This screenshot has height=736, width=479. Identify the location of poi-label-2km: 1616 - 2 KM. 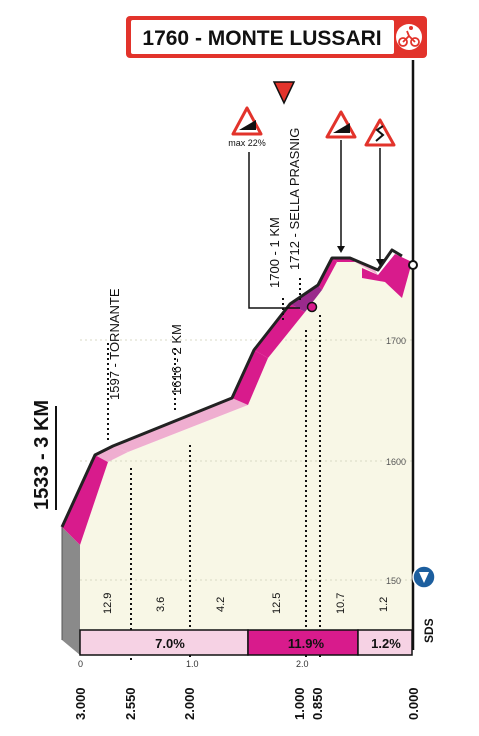
(176, 359).